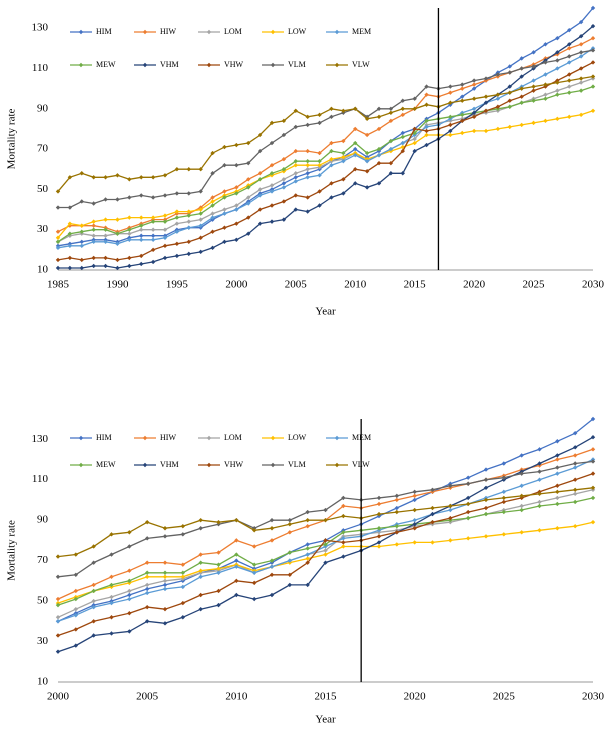  I want to click on x-tick-label: 1995, so click(177, 285).